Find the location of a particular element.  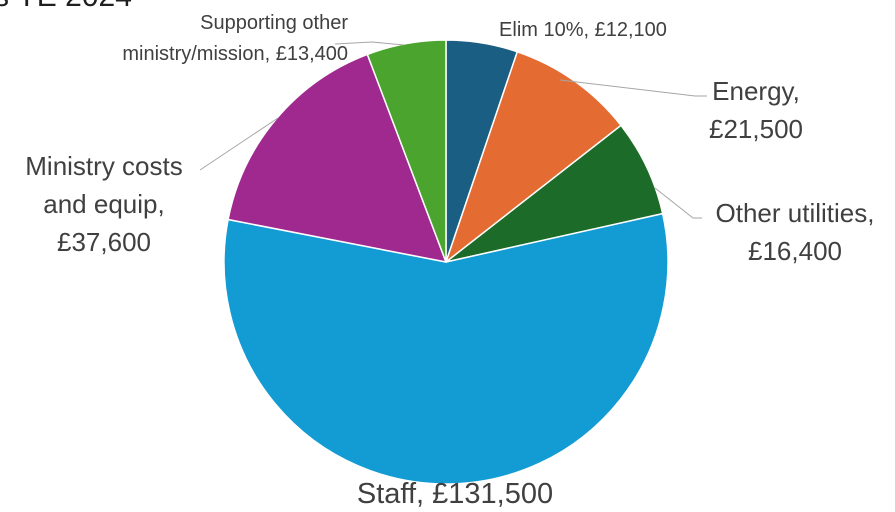

leader-line-ministry is located at coordinates (239, 144).